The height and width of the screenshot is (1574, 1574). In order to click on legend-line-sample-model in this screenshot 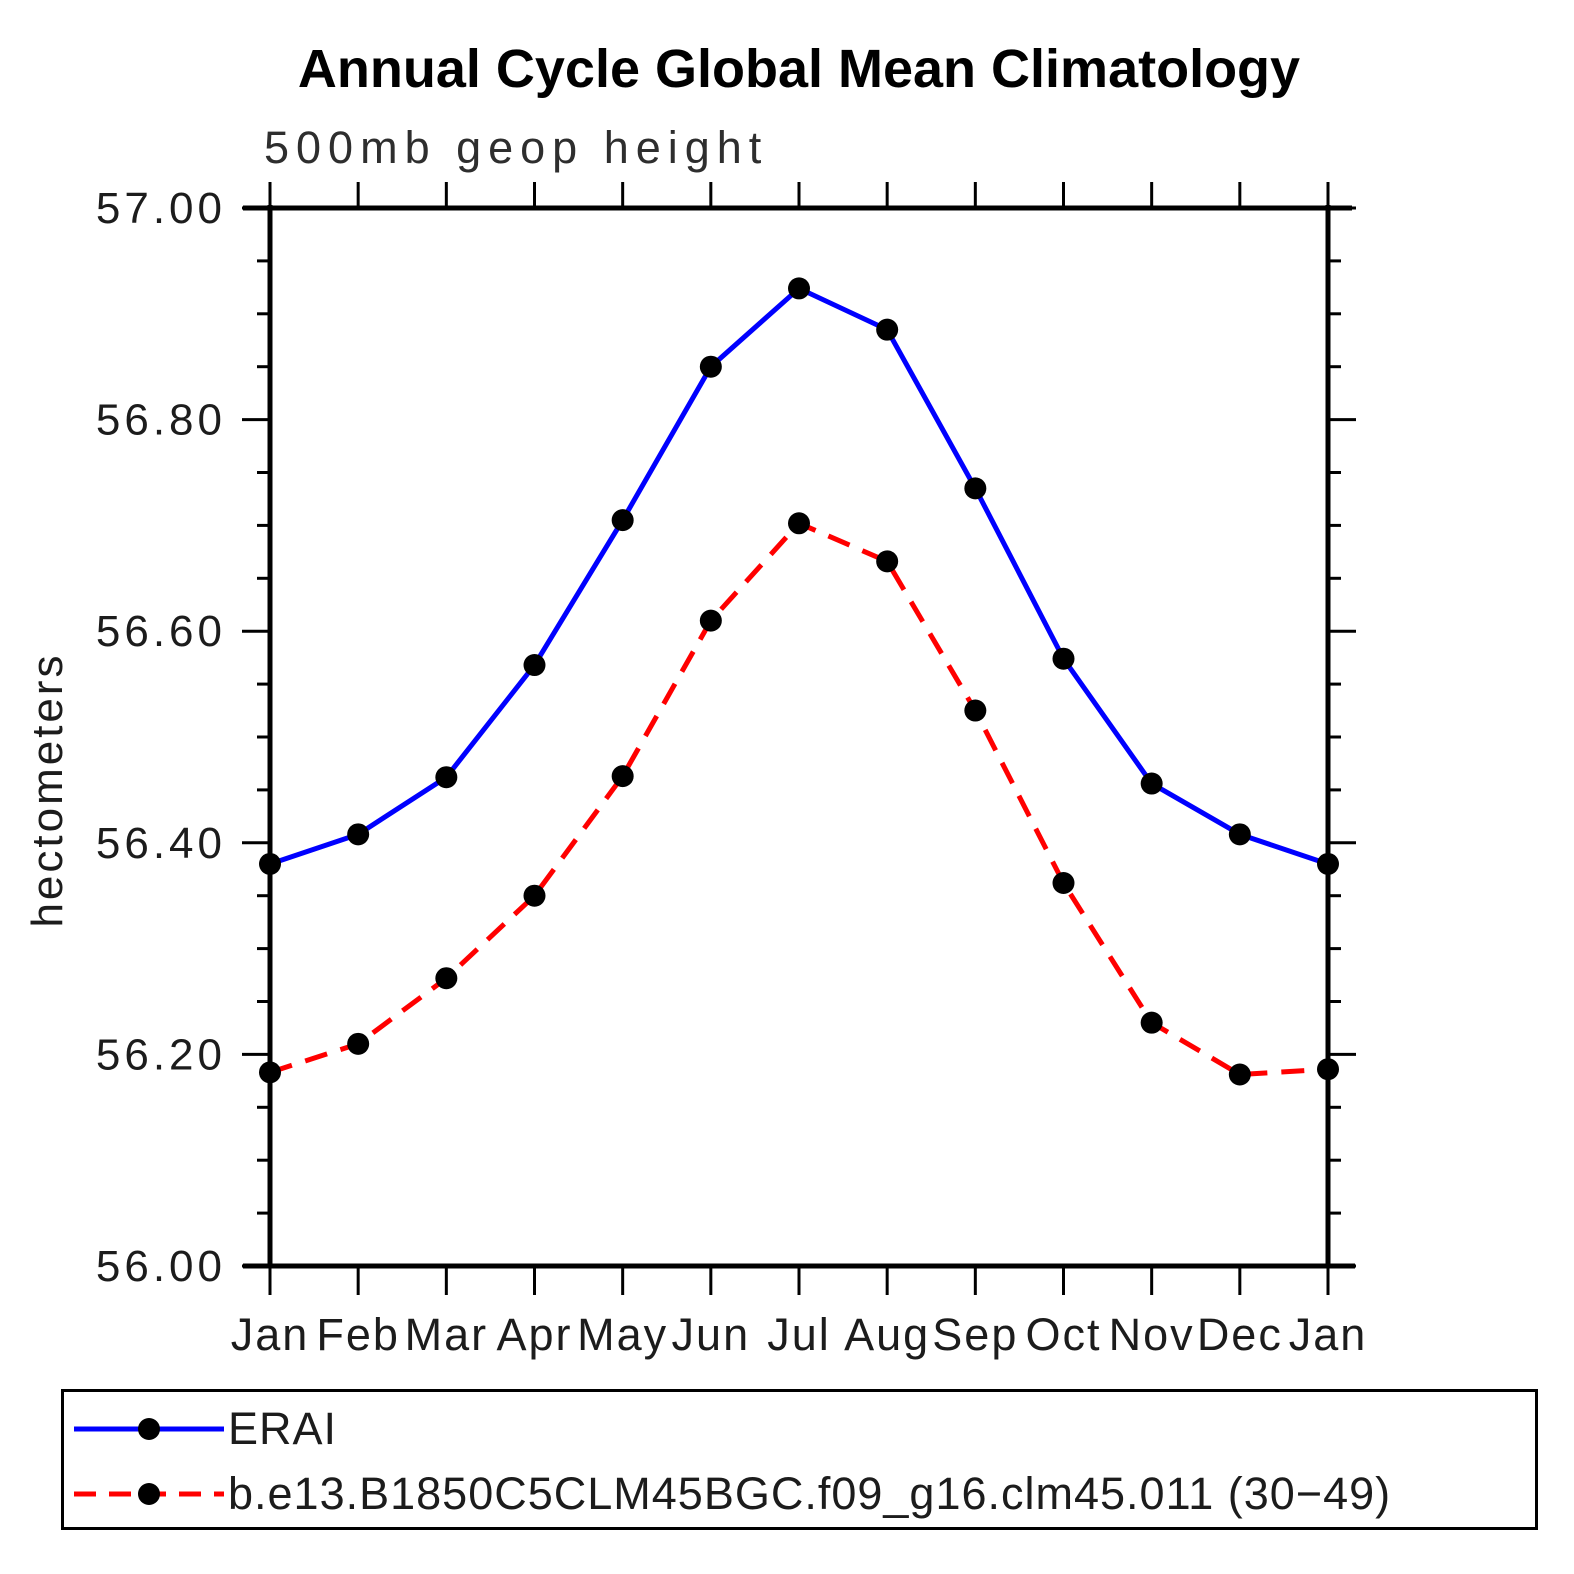, I will do `click(149, 1494)`.